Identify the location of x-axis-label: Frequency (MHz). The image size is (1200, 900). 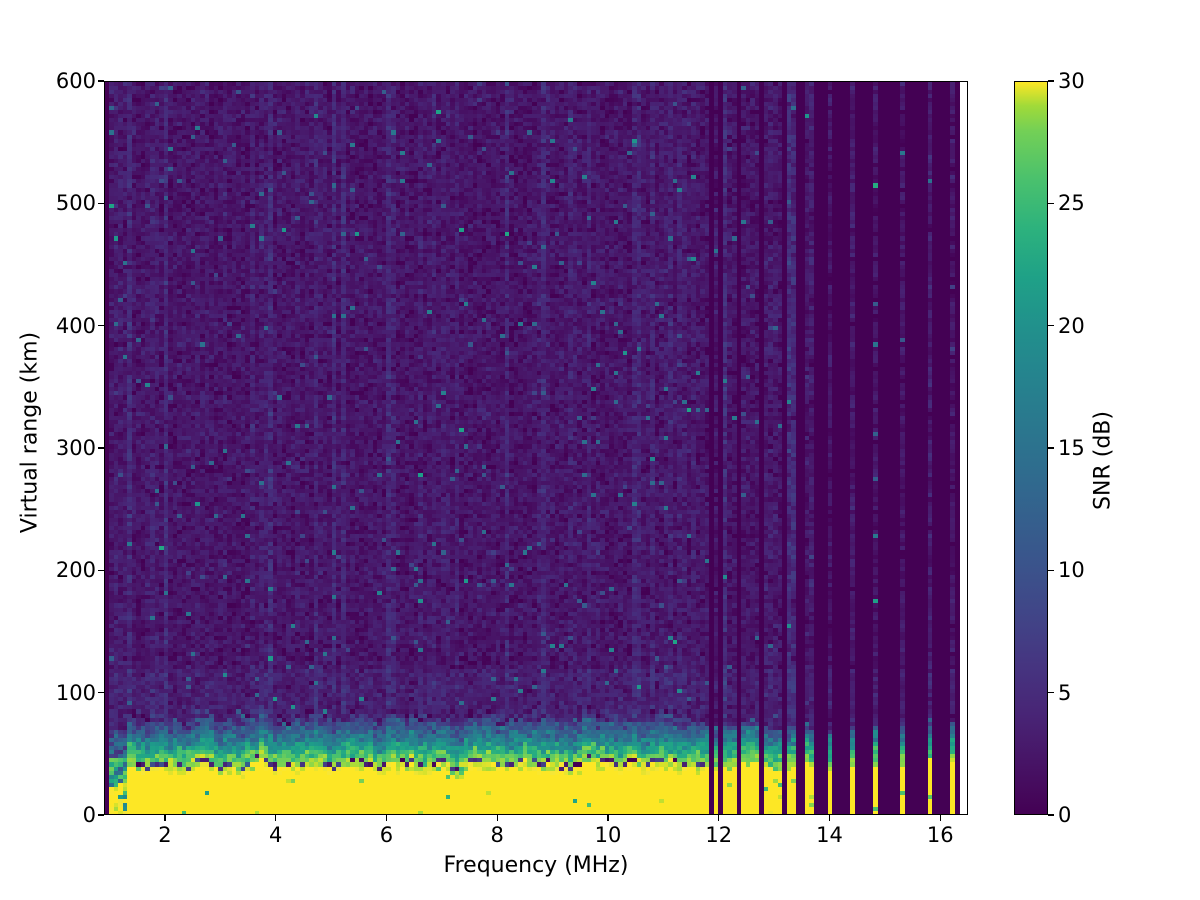
(536, 865).